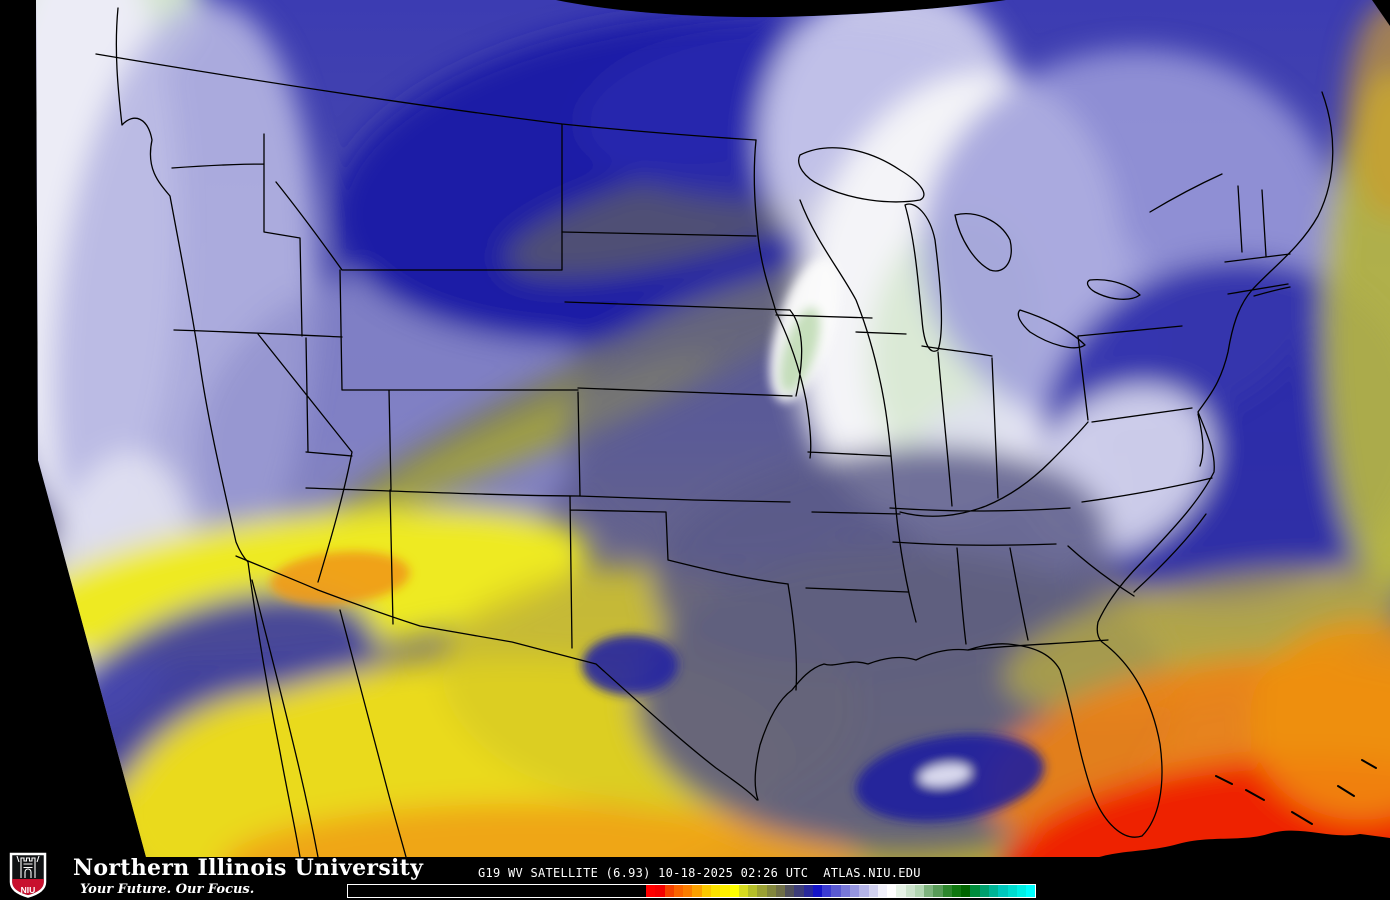 This screenshot has width=1390, height=900. Describe the element at coordinates (1320, 720) in the screenshot. I see `wx-feature-bahamas-orange` at that location.